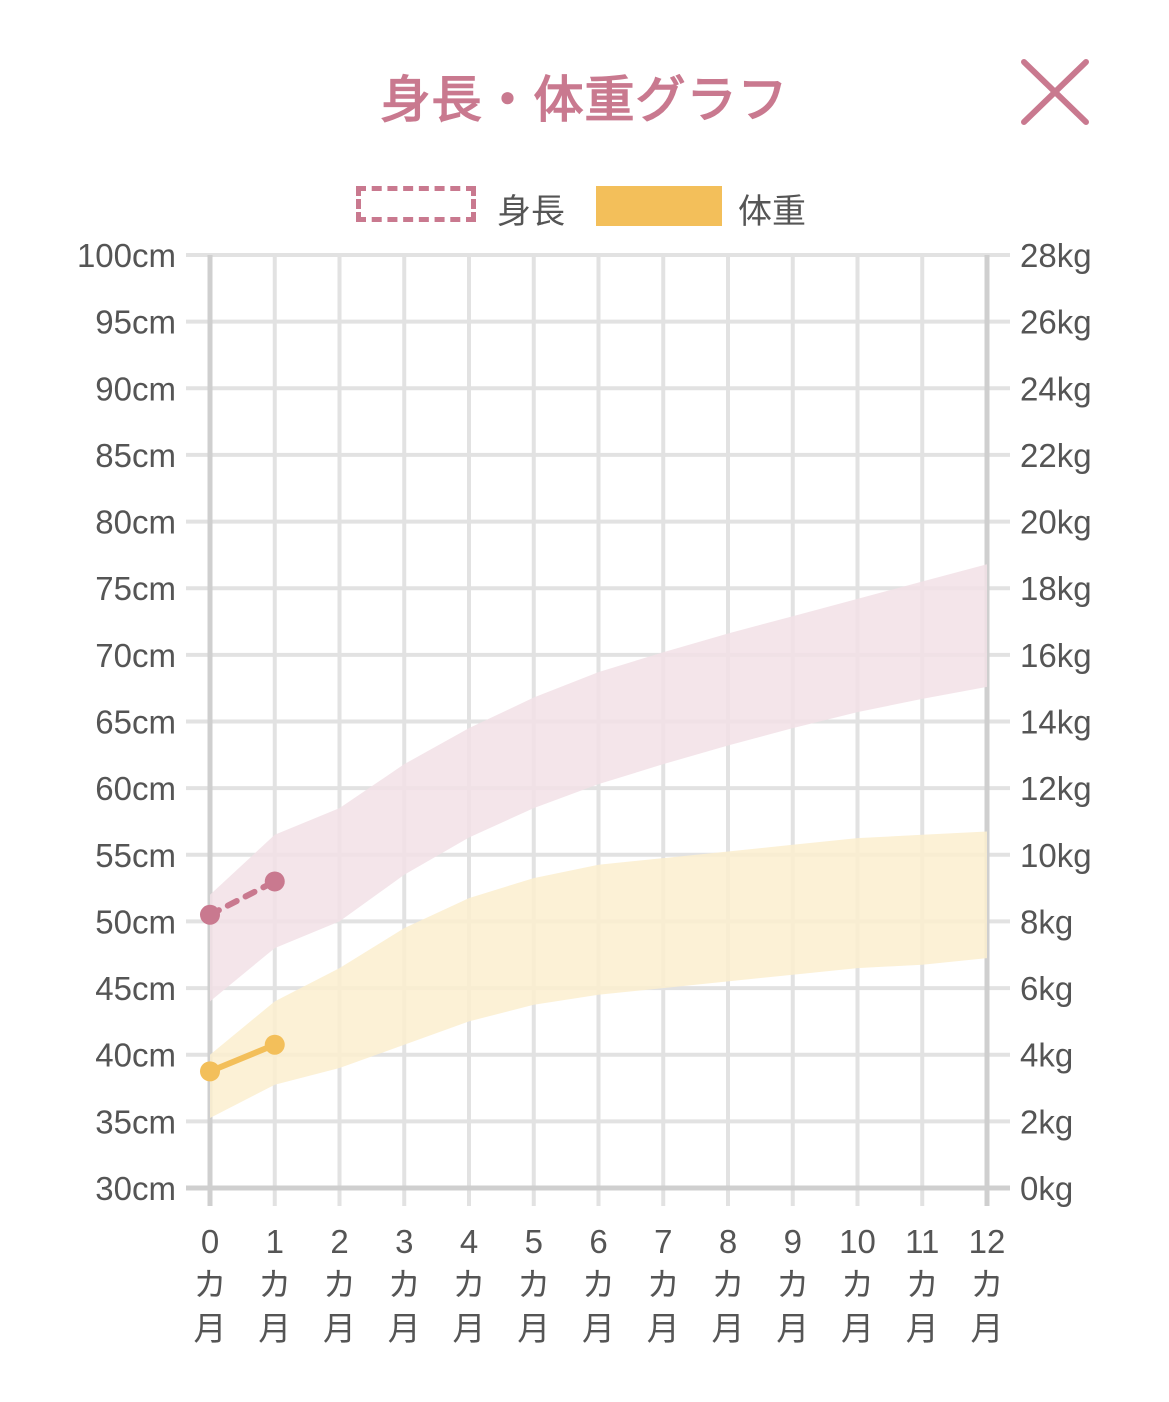 The width and height of the screenshot is (1169, 1402). What do you see at coordinates (1056, 588) in the screenshot?
I see `y-right-tick-label: 18kg` at bounding box center [1056, 588].